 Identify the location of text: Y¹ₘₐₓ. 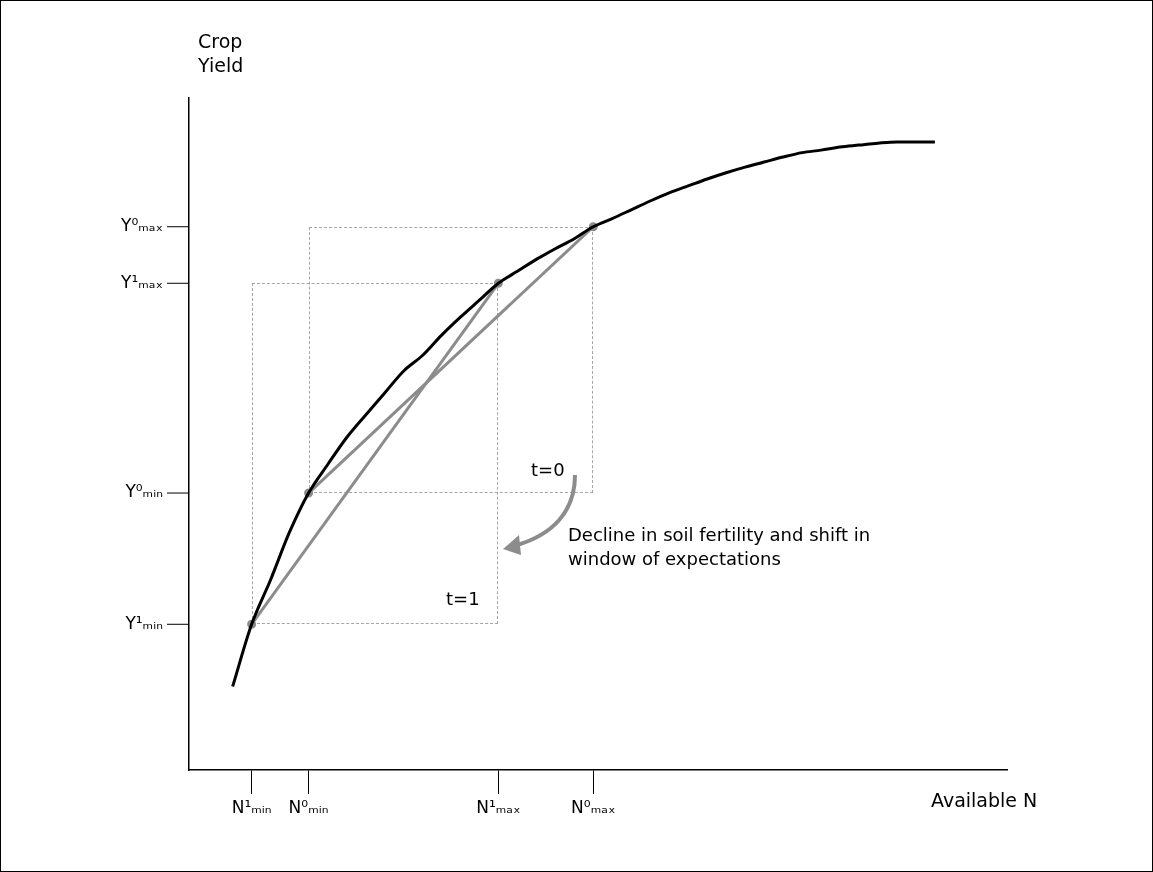
(141, 281).